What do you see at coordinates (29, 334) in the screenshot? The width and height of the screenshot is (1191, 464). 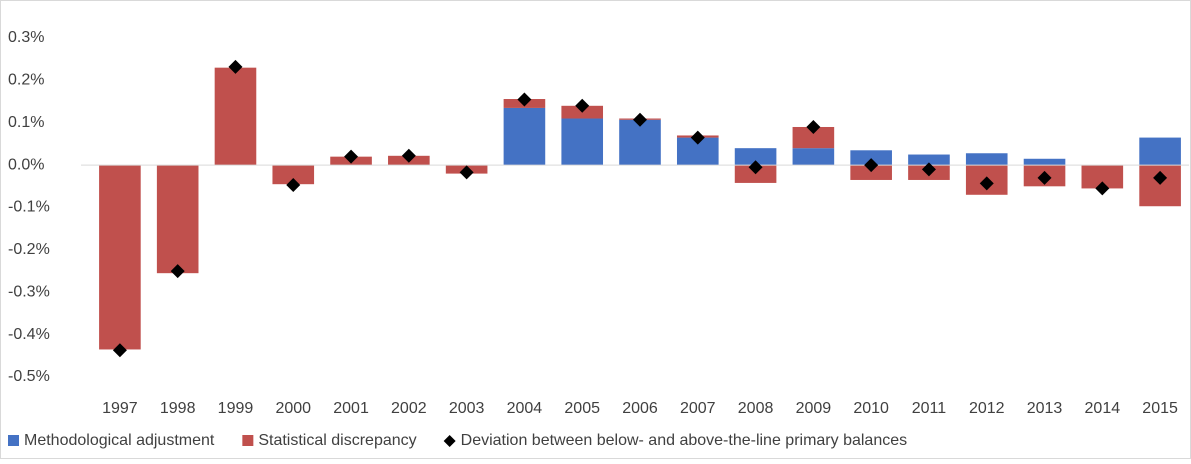 I see `y-tick-label: -0.4%` at bounding box center [29, 334].